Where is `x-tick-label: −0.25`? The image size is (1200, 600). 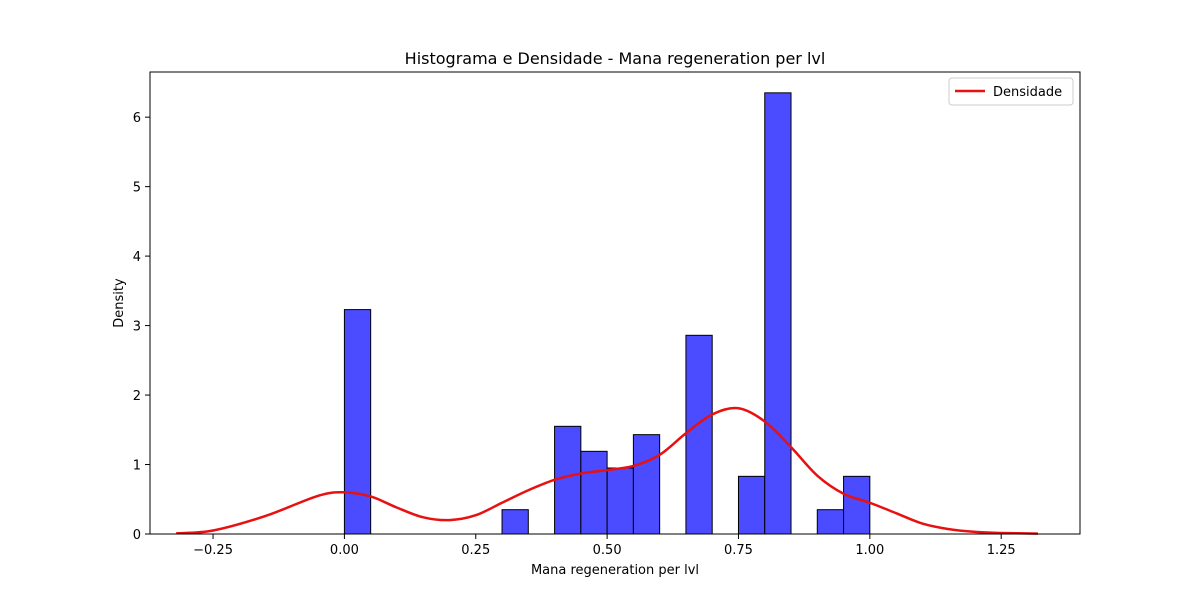
x-tick-label: −0.25 is located at coordinates (213, 550).